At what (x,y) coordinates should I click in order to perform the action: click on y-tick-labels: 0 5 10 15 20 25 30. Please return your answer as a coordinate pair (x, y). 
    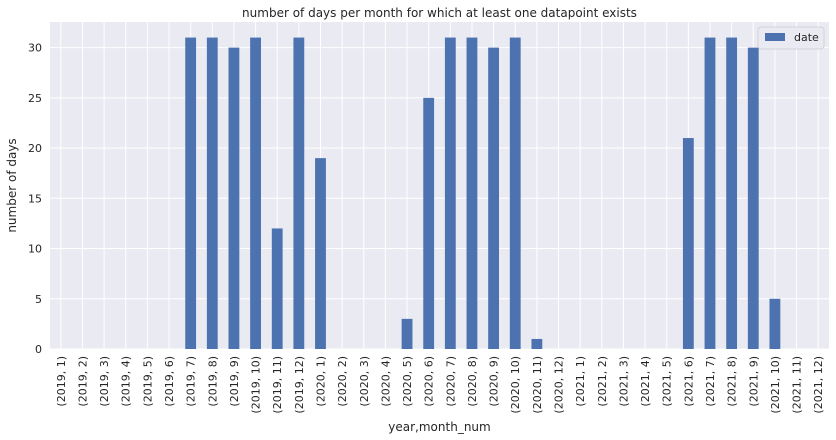
    Looking at the image, I should click on (35, 199).